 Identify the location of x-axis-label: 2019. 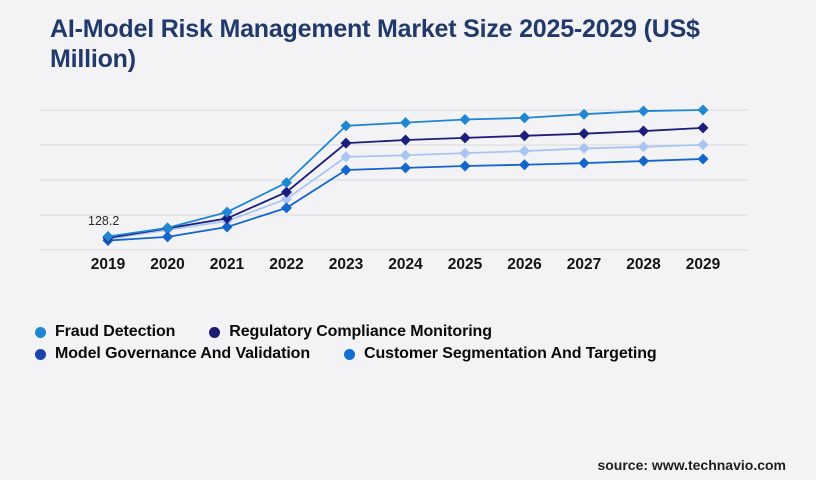
(108, 264).